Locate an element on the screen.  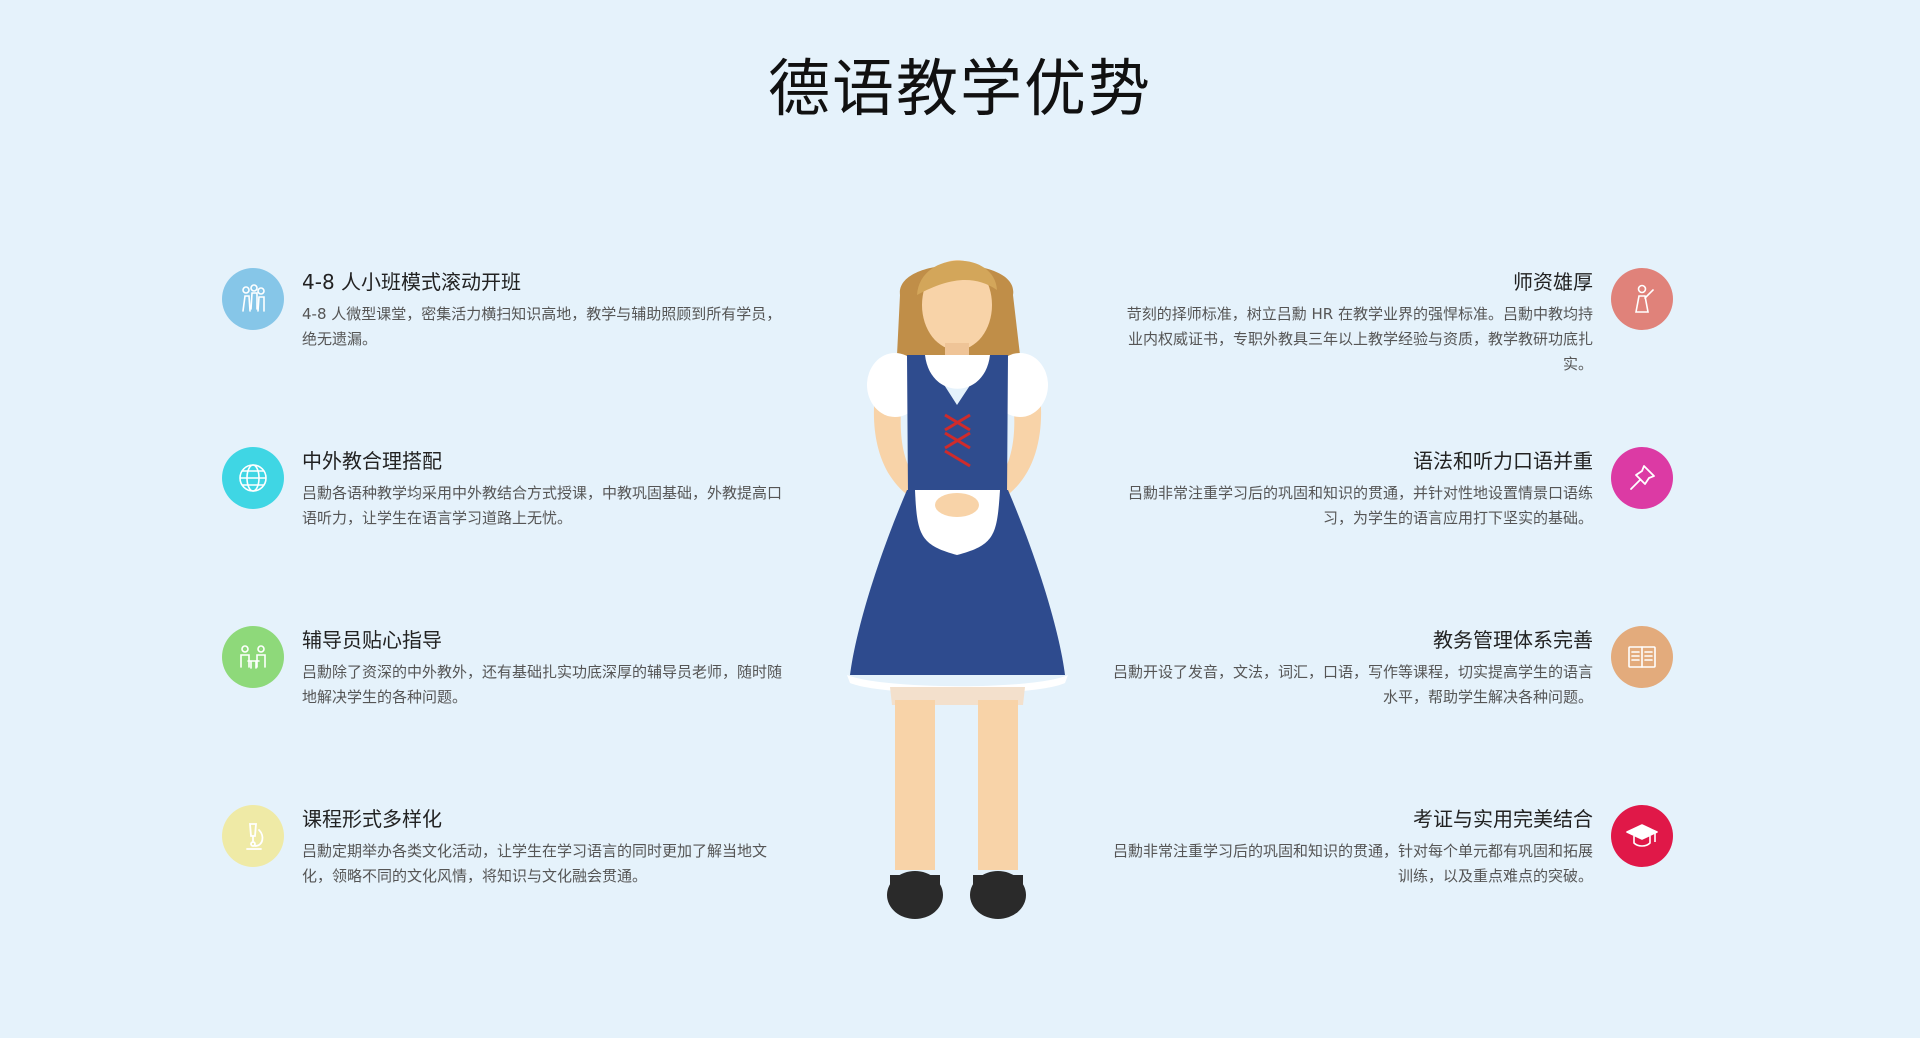
feature-title: 语法和听力口语并重 is located at coordinates (1503, 461).